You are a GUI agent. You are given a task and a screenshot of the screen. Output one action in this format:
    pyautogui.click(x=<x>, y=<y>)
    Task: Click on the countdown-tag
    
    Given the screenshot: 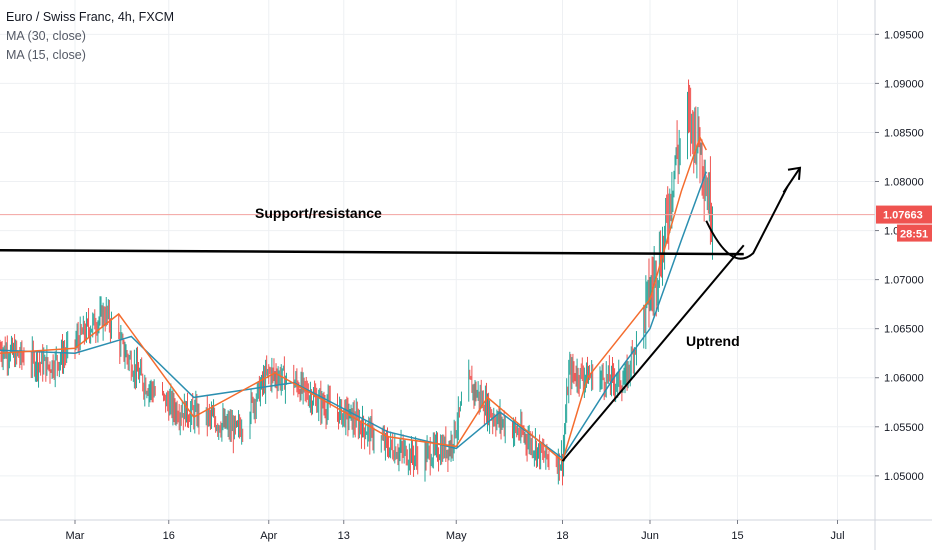 What is the action you would take?
    pyautogui.click(x=914, y=233)
    